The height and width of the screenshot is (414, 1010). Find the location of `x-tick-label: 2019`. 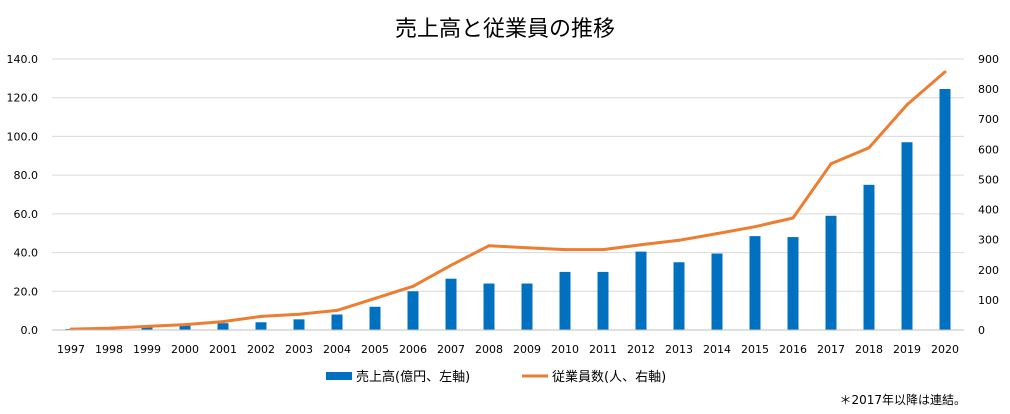

x-tick-label: 2019 is located at coordinates (907, 349).